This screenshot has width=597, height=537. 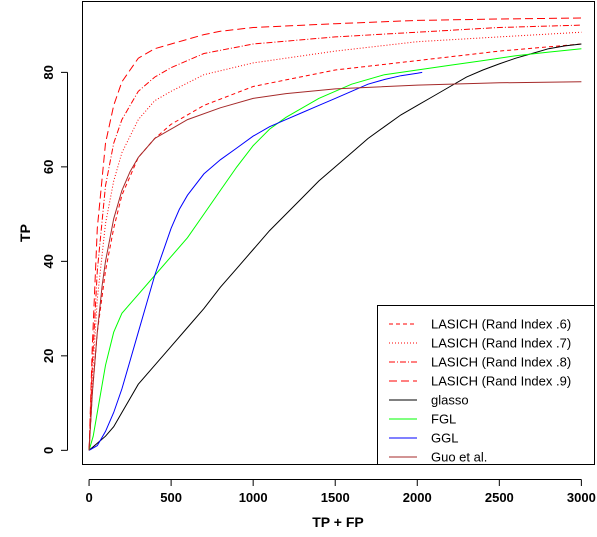 I want to click on x-tick-label-3: 1500, so click(x=335, y=497).